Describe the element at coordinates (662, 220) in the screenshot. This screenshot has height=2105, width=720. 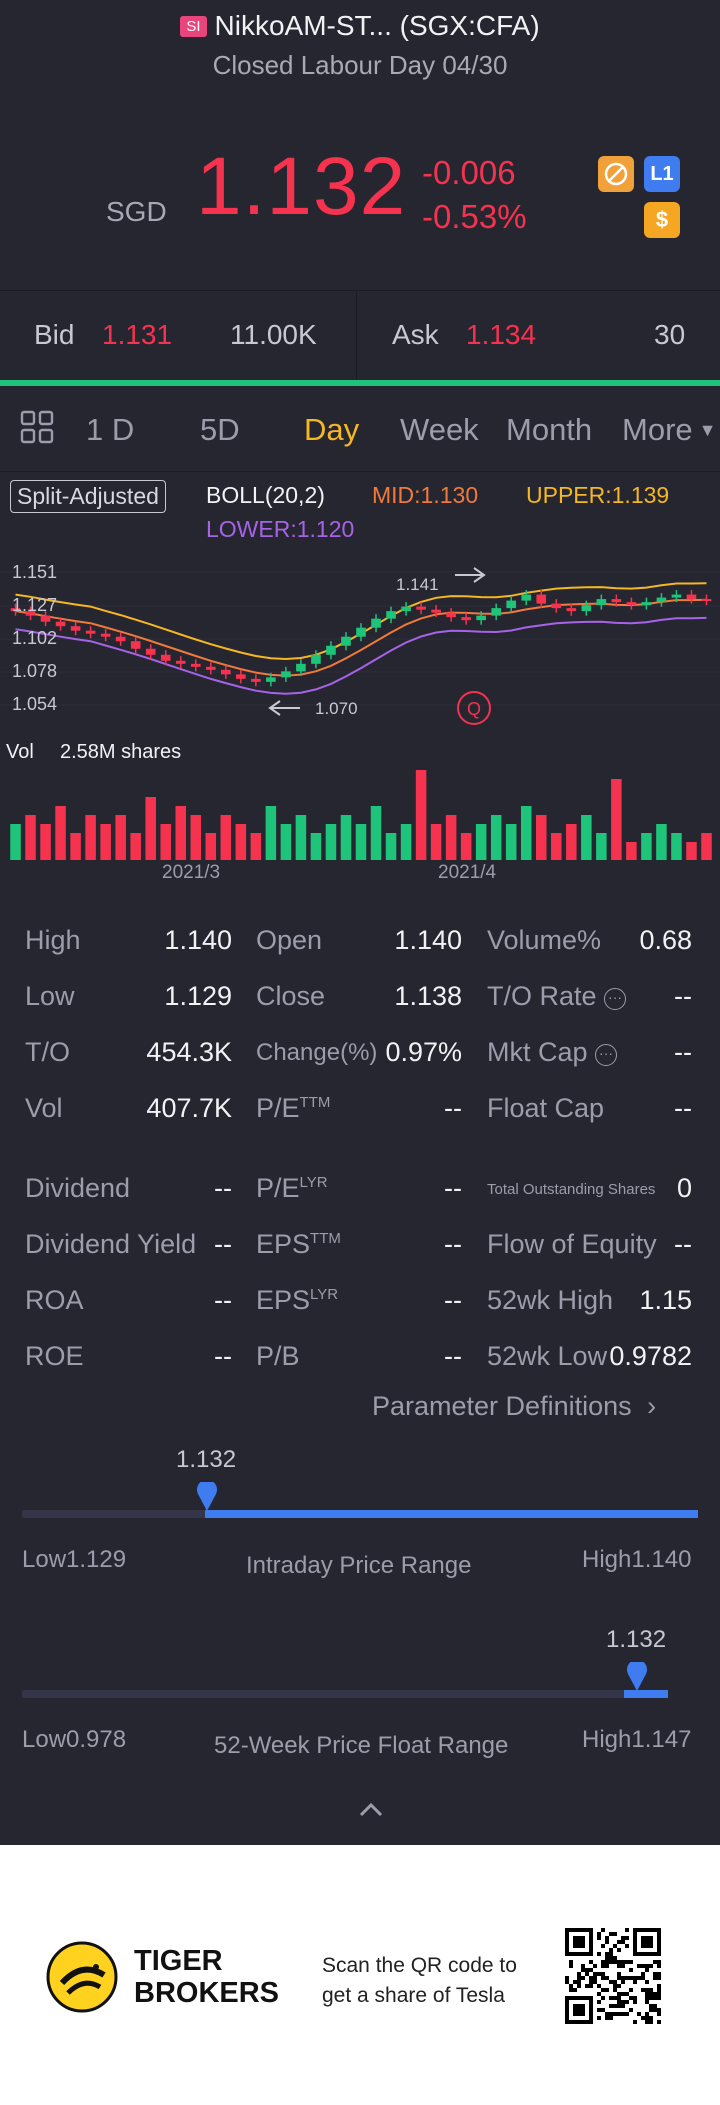
I see `dollar-icon: $` at that location.